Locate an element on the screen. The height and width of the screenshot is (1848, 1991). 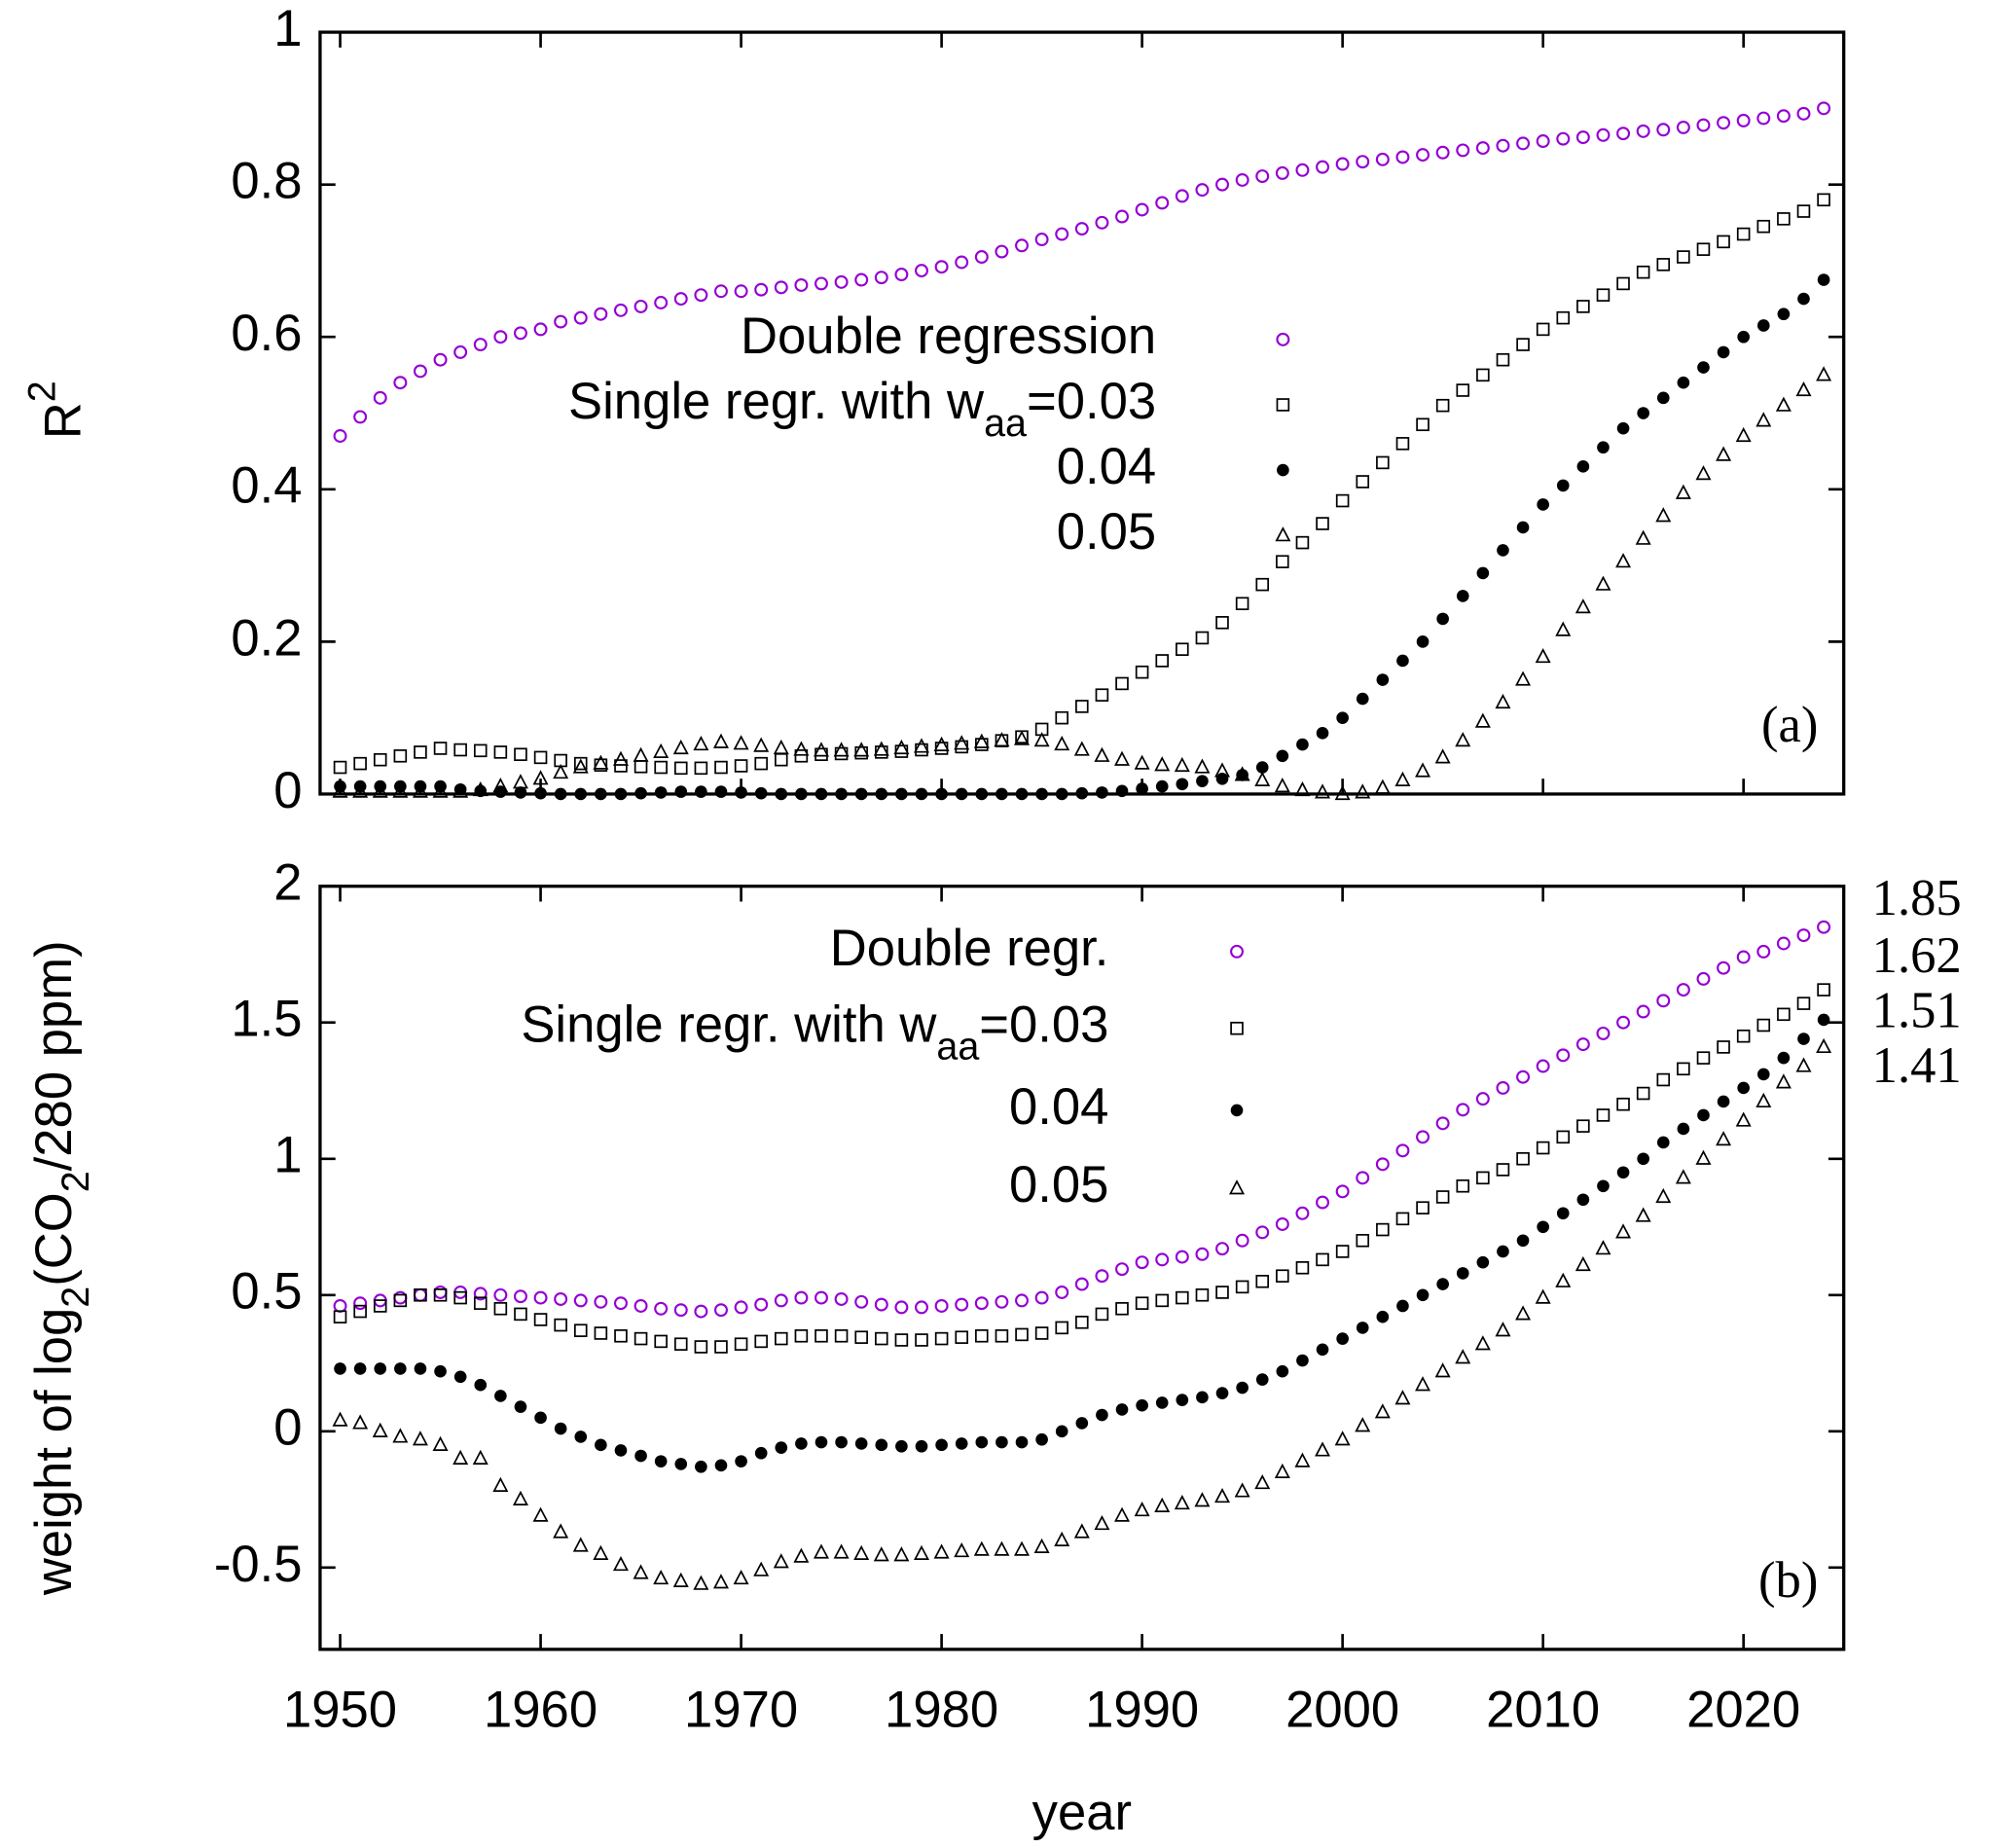
text-segment: weight of log is located at coordinates (54, 1452).